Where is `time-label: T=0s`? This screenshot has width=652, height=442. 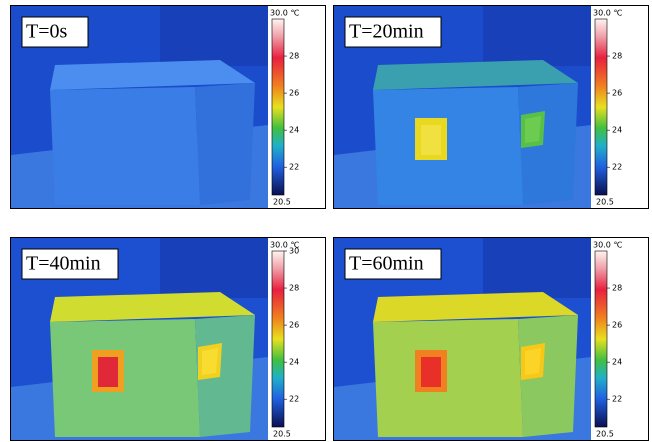
time-label: T=0s is located at coordinates (46, 32).